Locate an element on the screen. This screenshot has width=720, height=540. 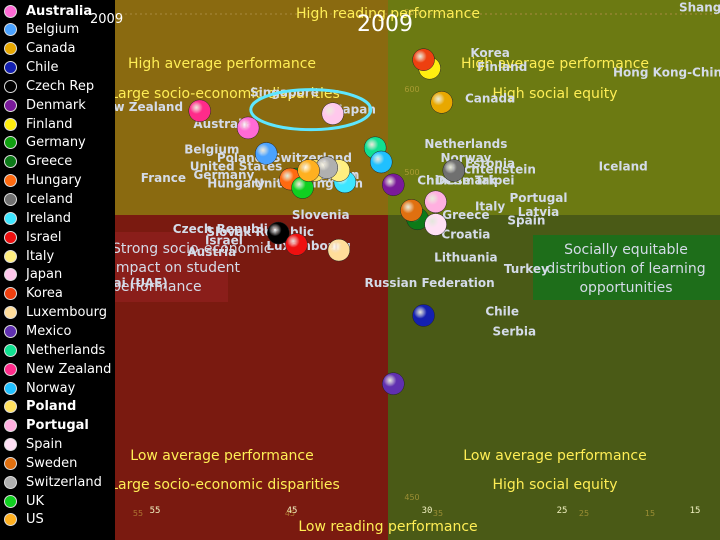
legend-label: US is located at coordinates (35, 520).